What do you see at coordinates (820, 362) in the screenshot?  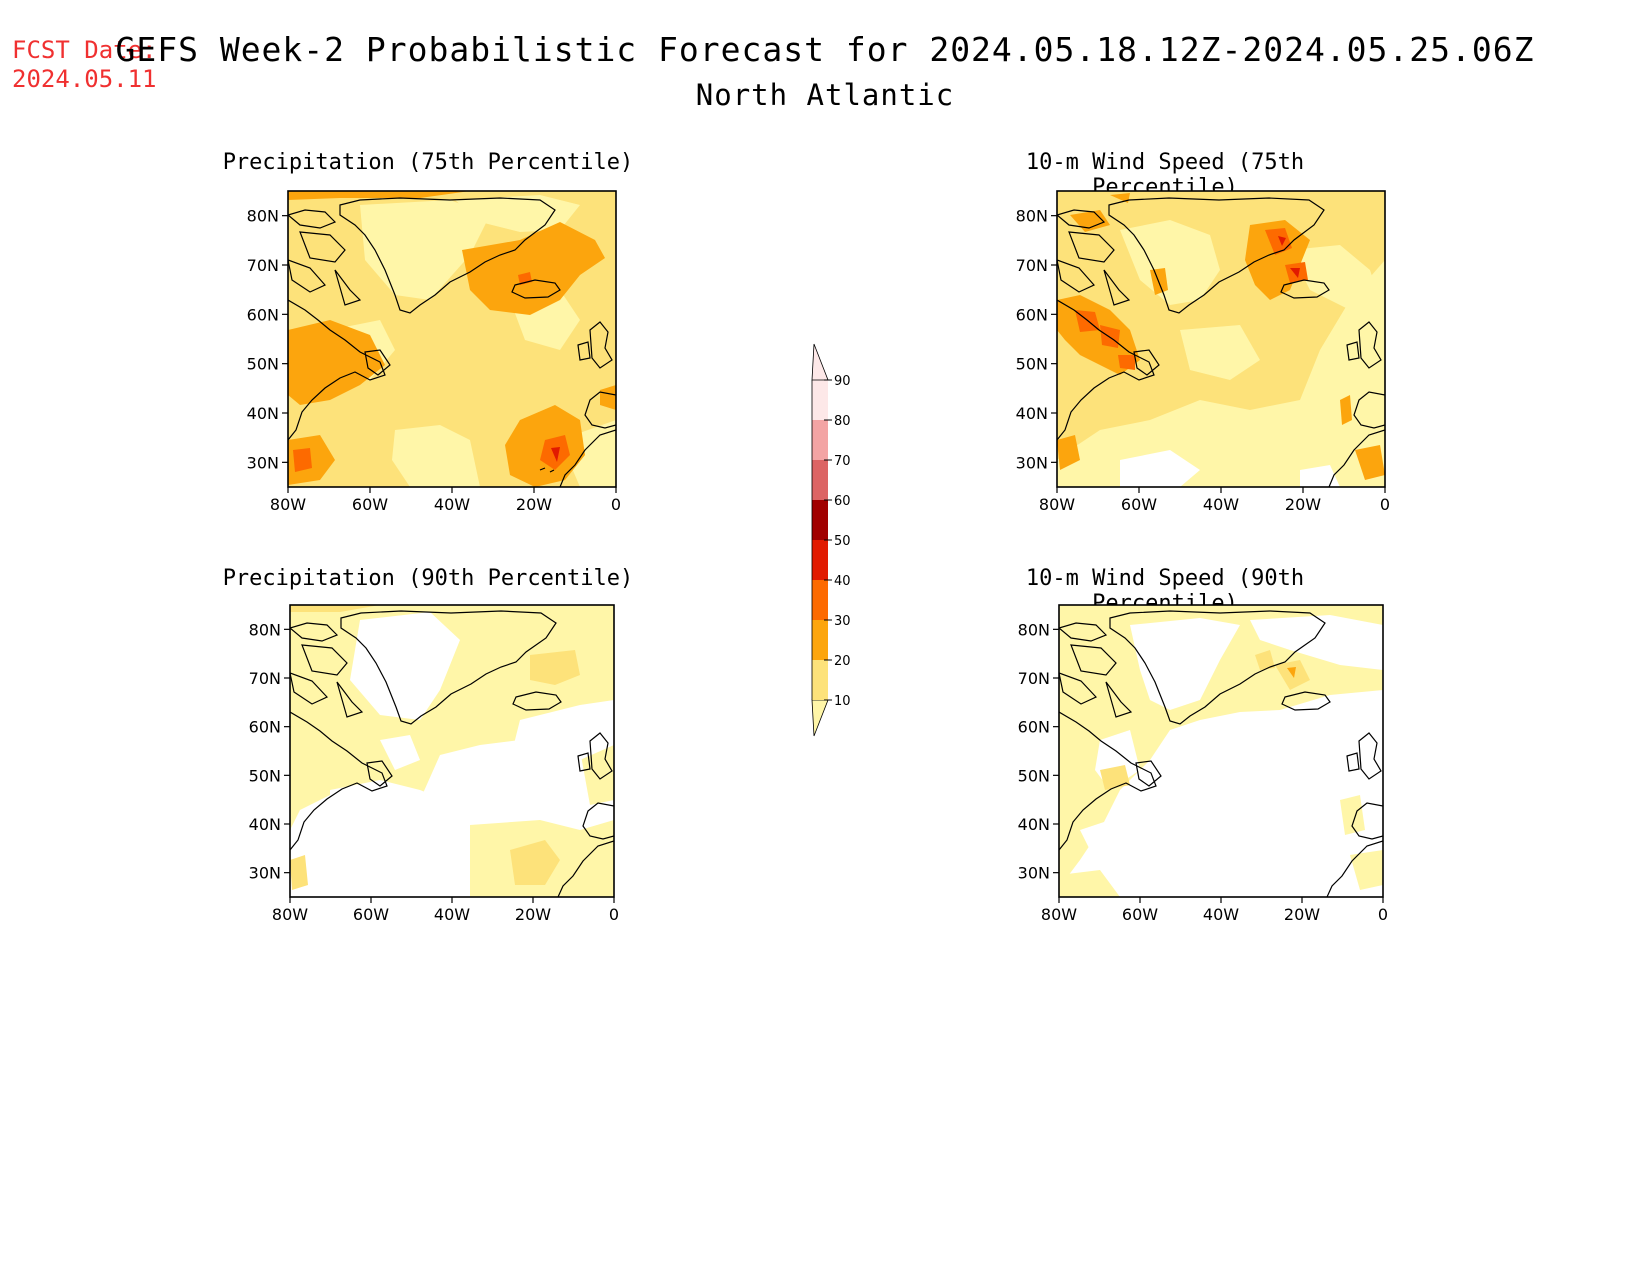 I see `colorbar-upper-arrow` at bounding box center [820, 362].